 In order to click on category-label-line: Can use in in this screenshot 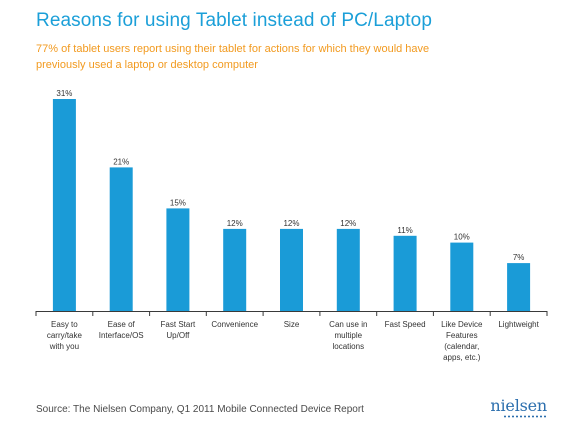, I will do `click(348, 324)`.